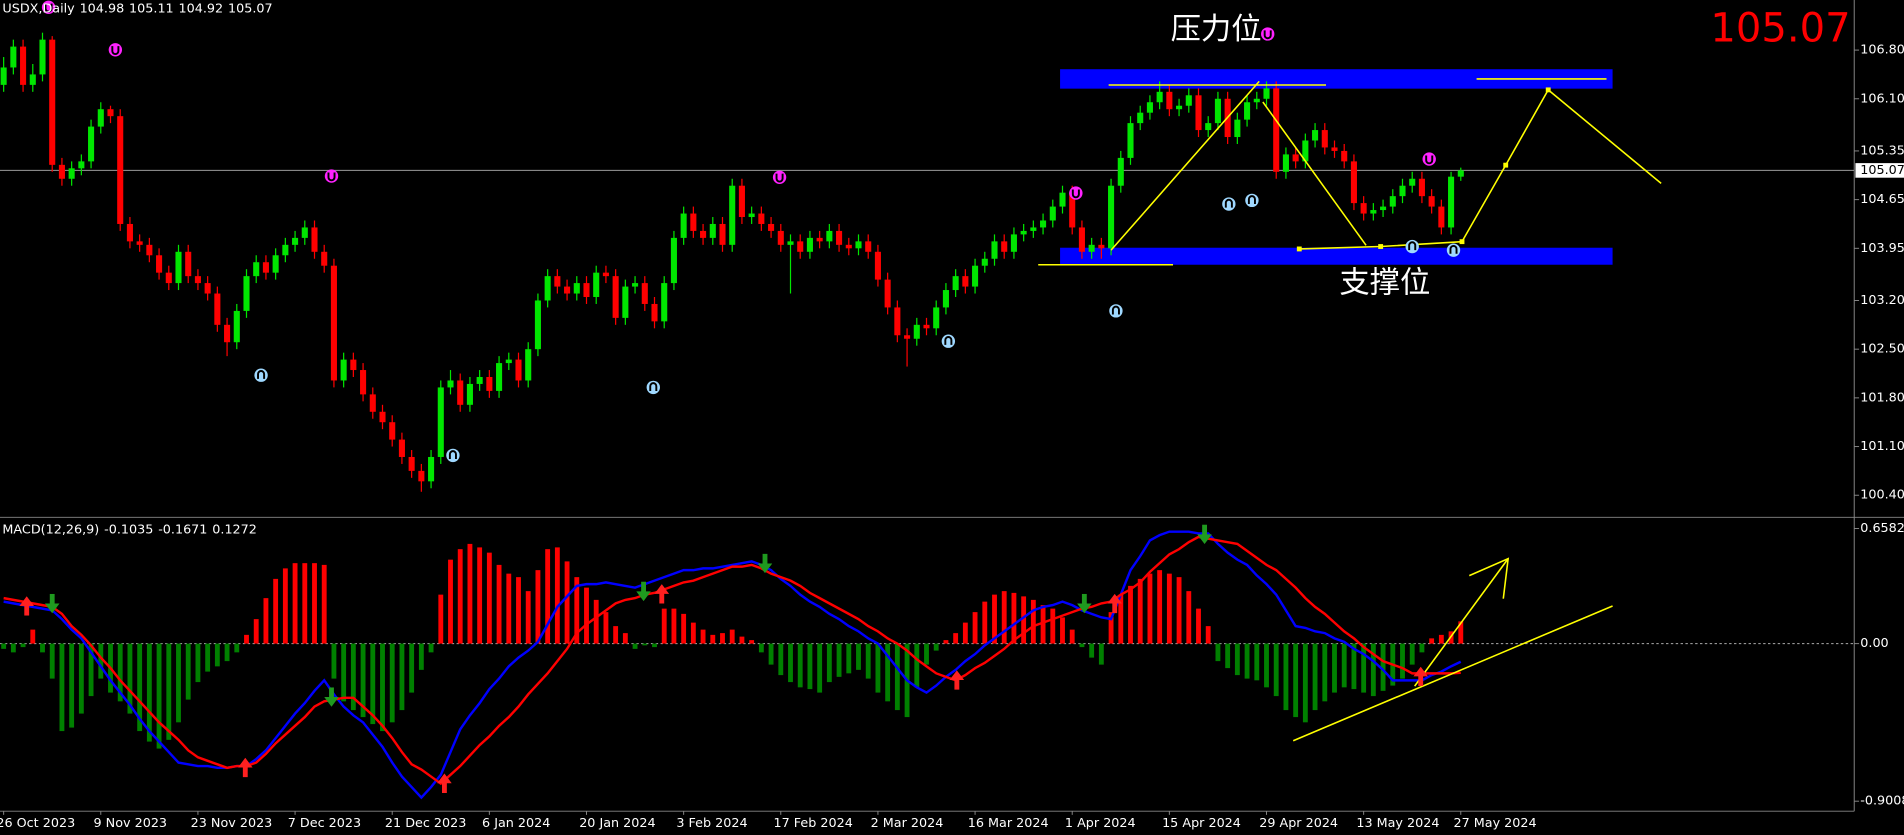 The image size is (1904, 835). Describe the element at coordinates (662, 594) in the screenshot. I see `buy-arrow` at that location.